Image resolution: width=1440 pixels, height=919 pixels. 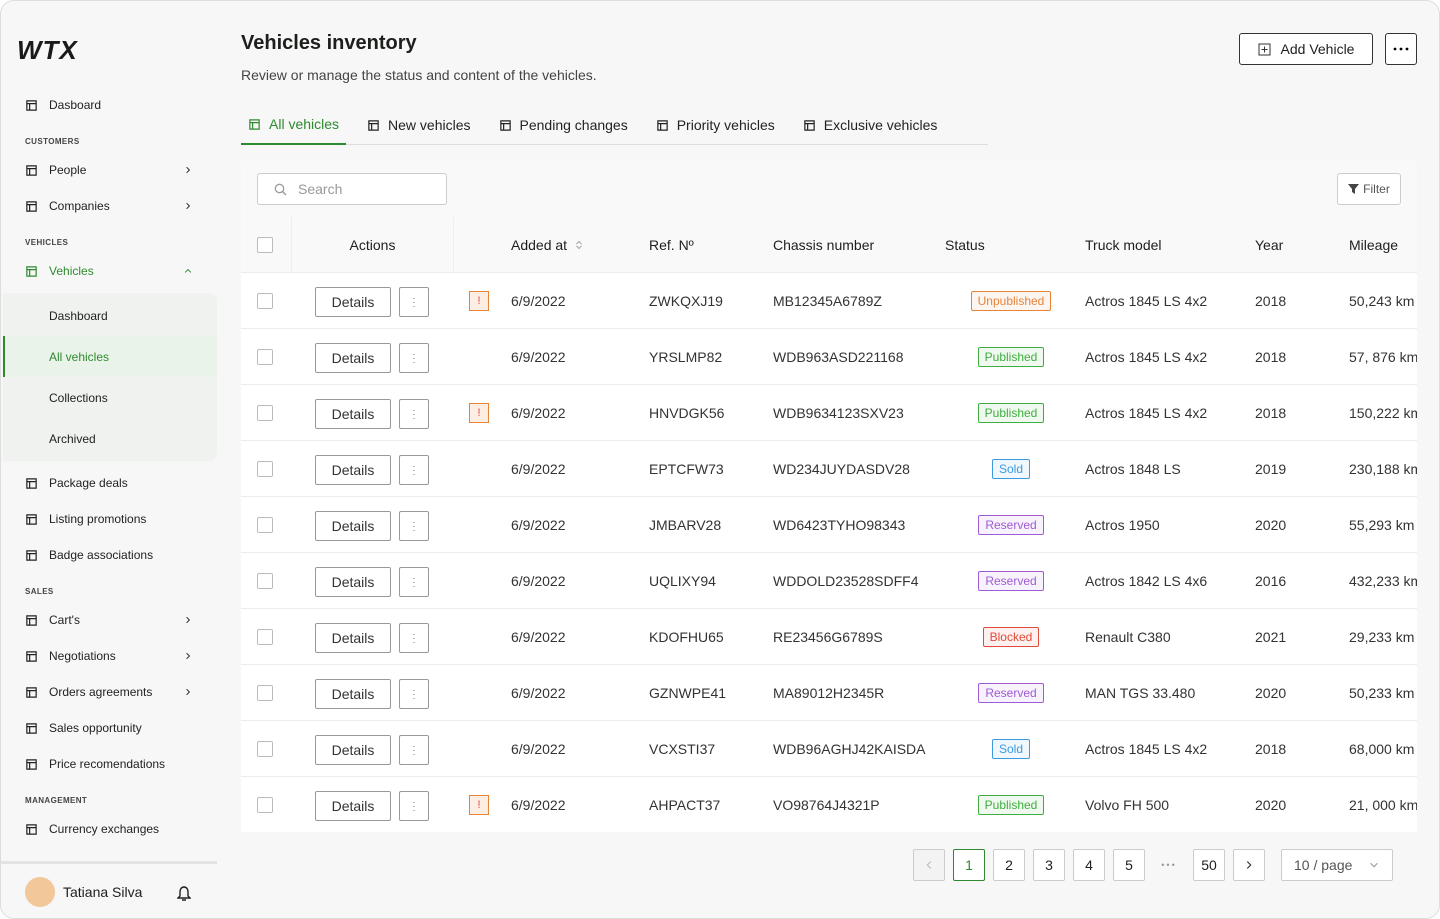 I want to click on year-text: 2021, so click(x=1271, y=637).